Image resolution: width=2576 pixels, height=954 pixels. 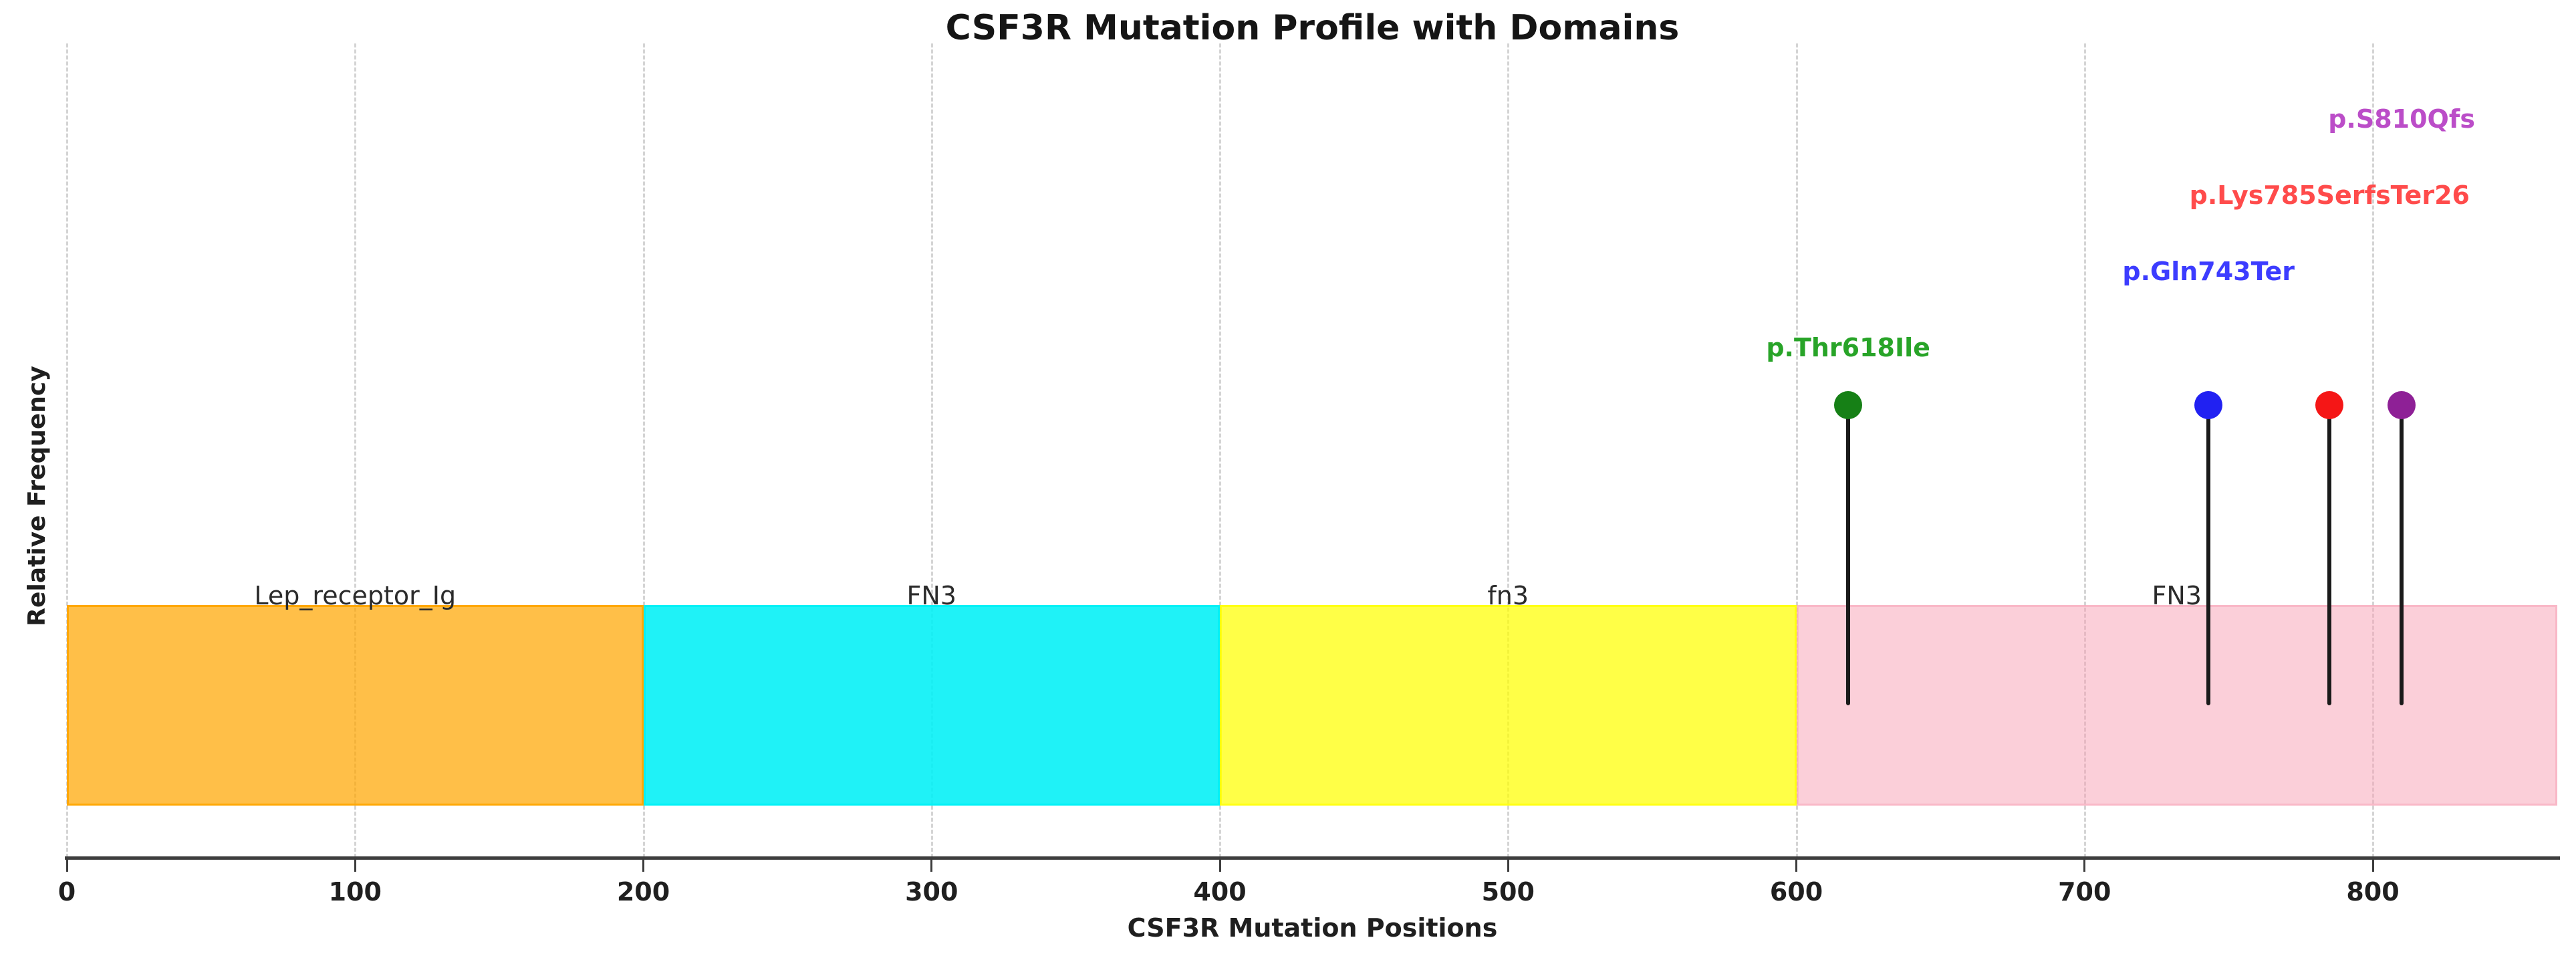 What do you see at coordinates (1508, 892) in the screenshot?
I see `x-tick-label-500: 500` at bounding box center [1508, 892].